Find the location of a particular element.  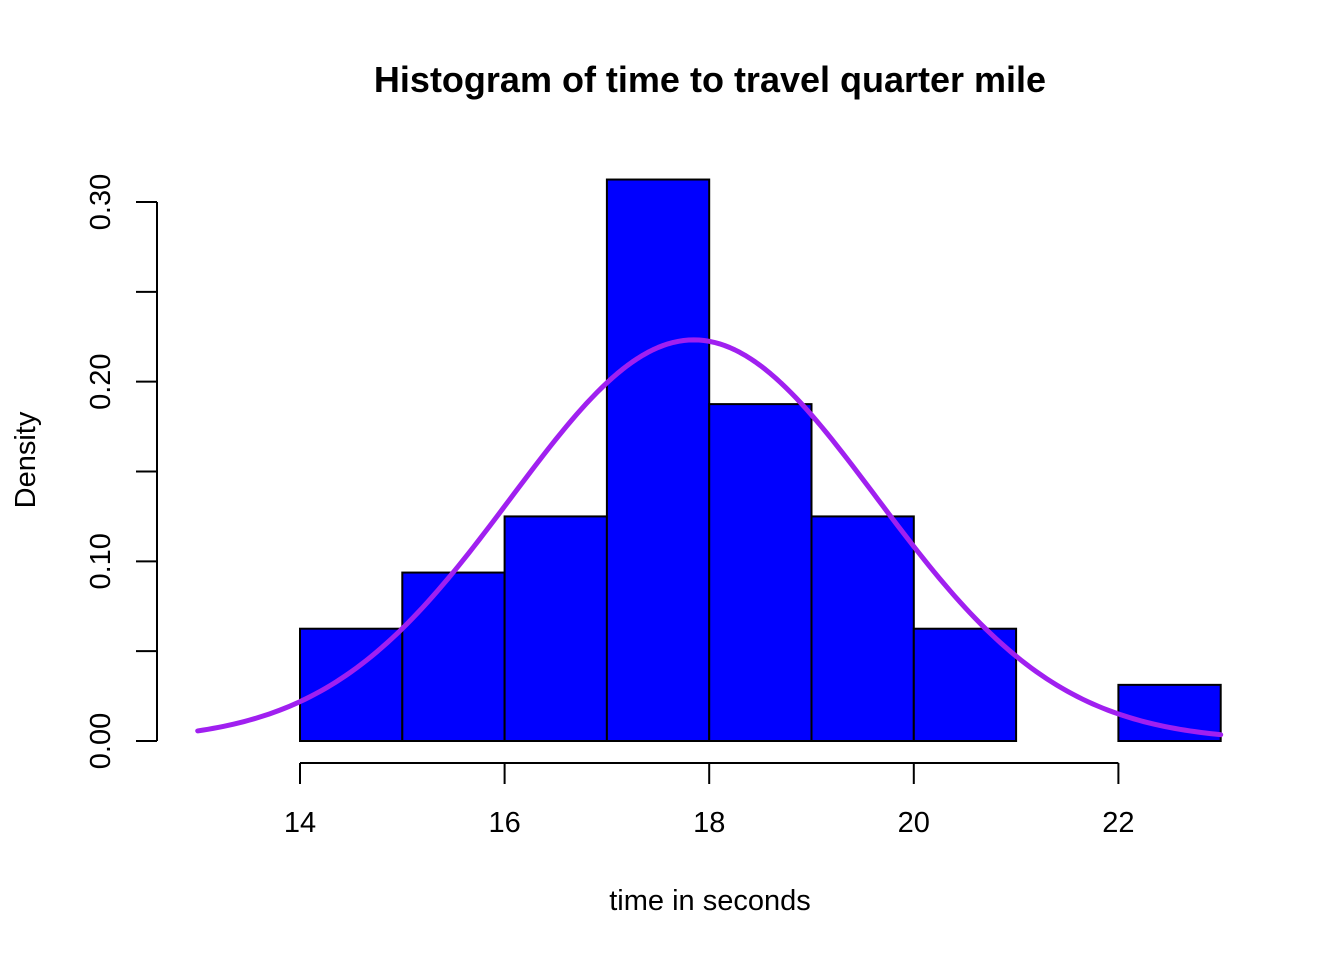

x-tick-label: 18 is located at coordinates (709, 823).